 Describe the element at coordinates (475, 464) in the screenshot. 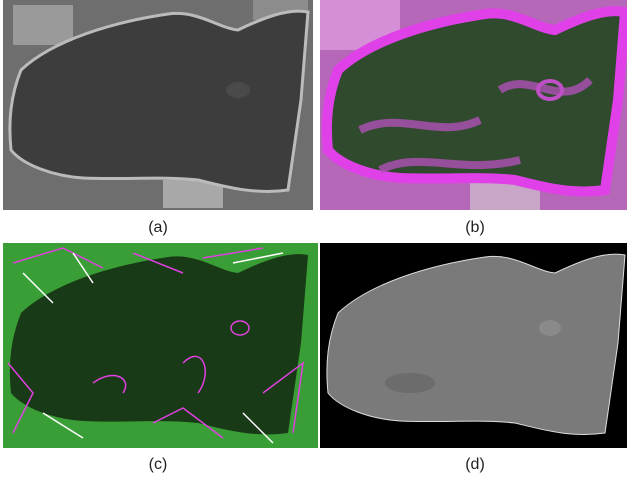

I see `caption: (d)` at that location.